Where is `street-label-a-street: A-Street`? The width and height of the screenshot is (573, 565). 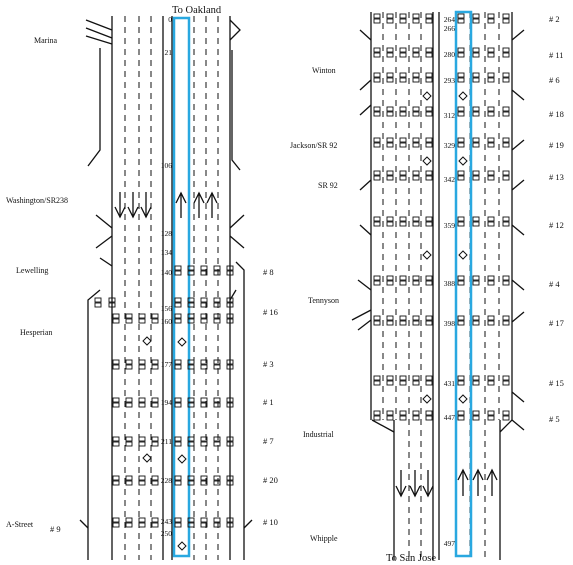 street-label-a-street: A-Street is located at coordinates (20, 524).